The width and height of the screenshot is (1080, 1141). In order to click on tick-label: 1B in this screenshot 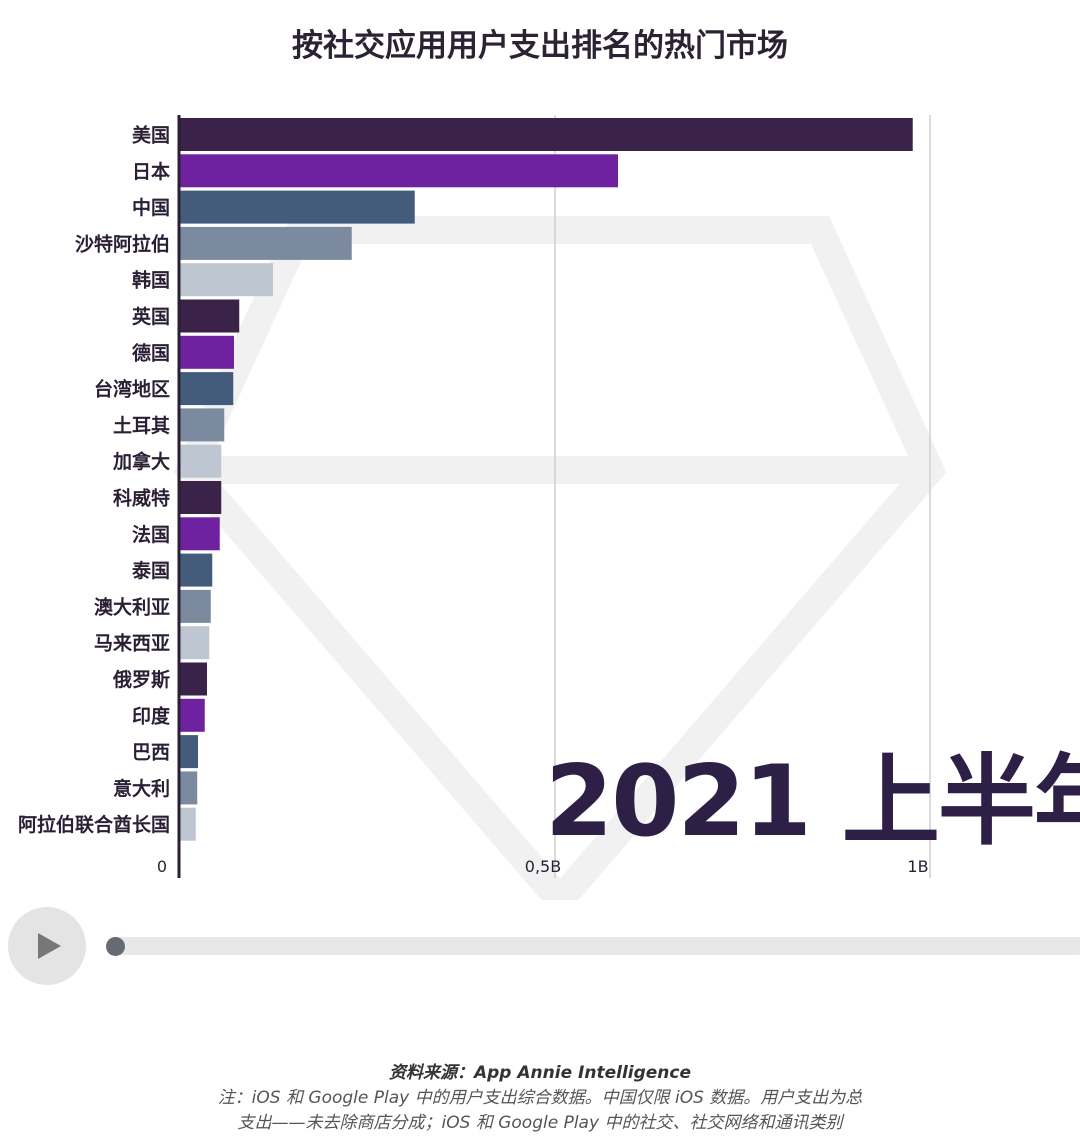, I will do `click(917, 866)`.